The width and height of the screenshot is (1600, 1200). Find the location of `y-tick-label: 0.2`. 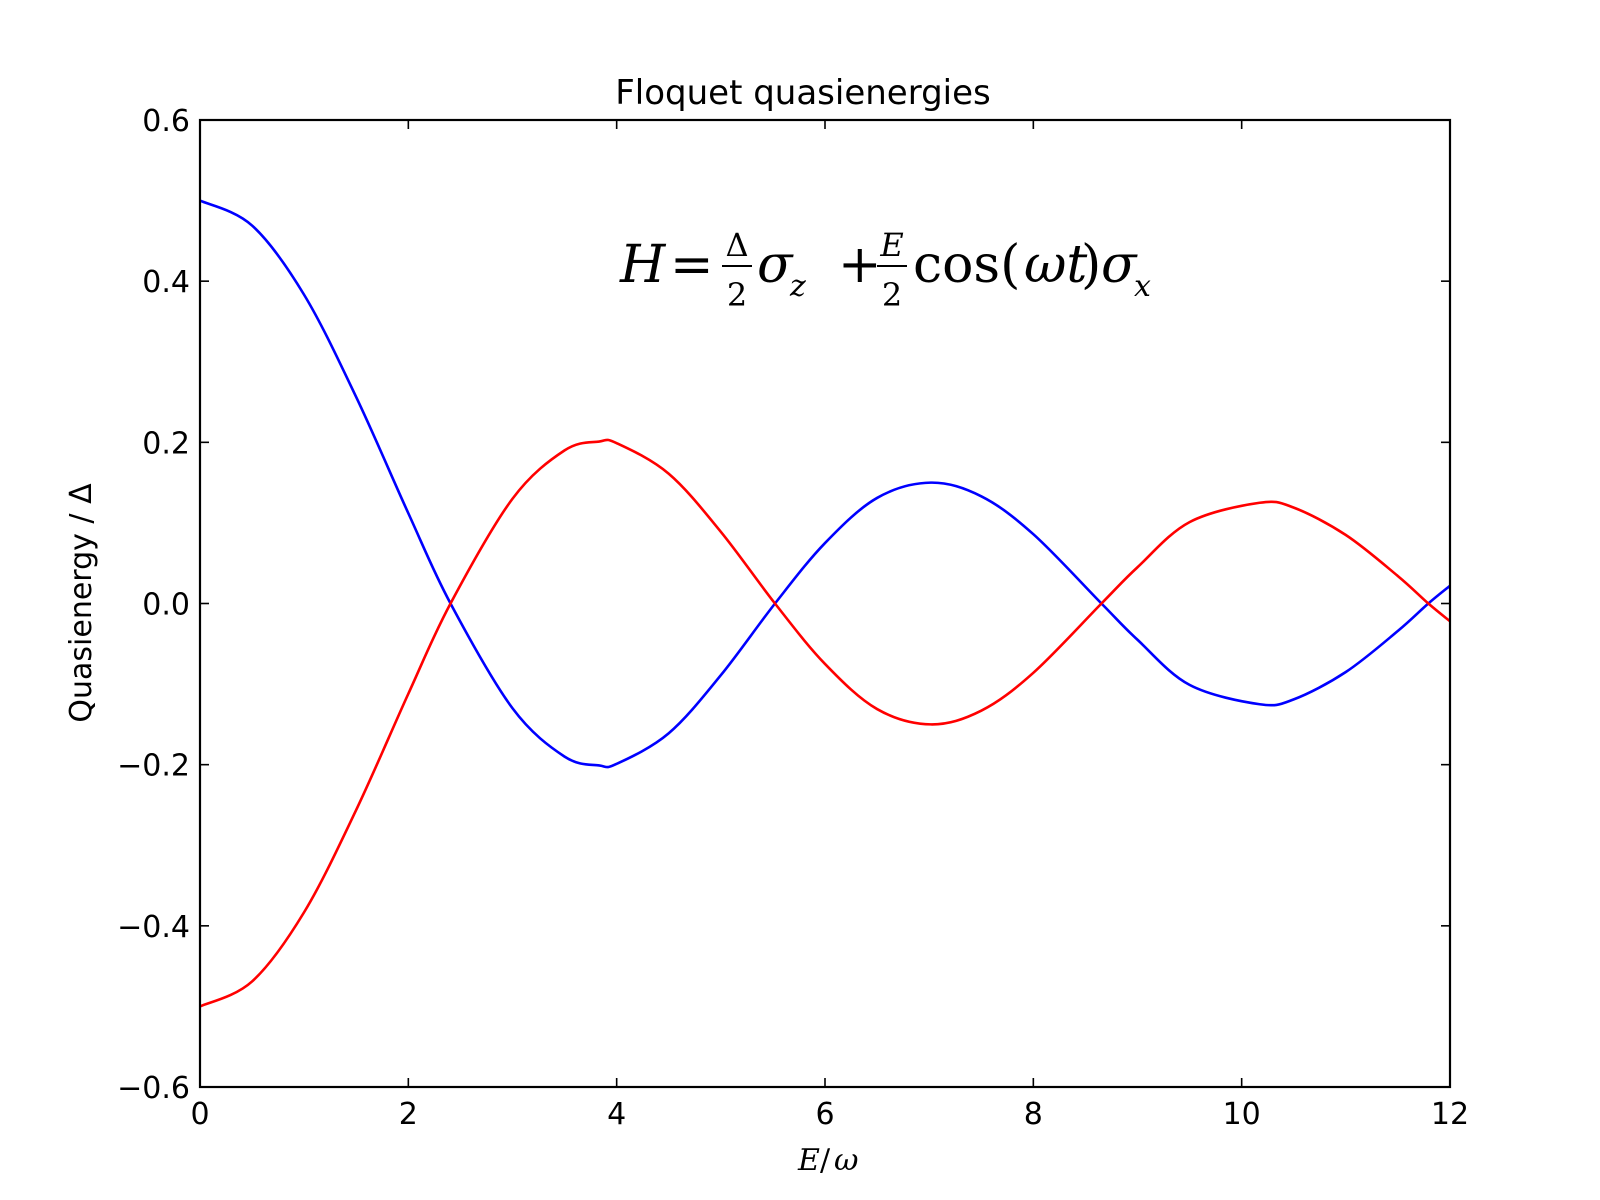

y-tick-label: 0.2 is located at coordinates (166, 443).